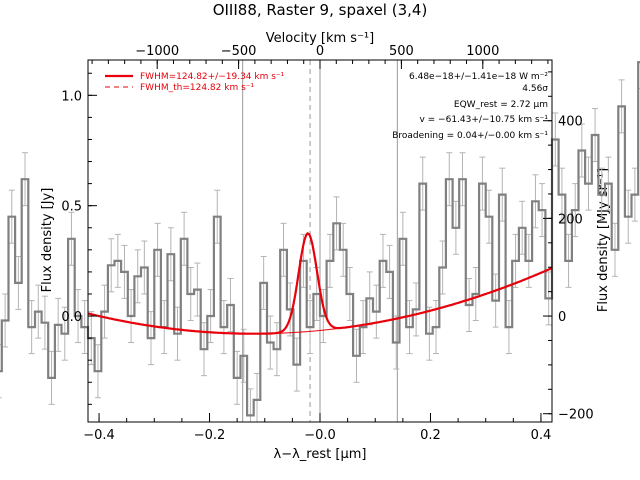 Image resolution: width=640 pixels, height=480 pixels. I want to click on y2-tick-label: 200, so click(570, 219).